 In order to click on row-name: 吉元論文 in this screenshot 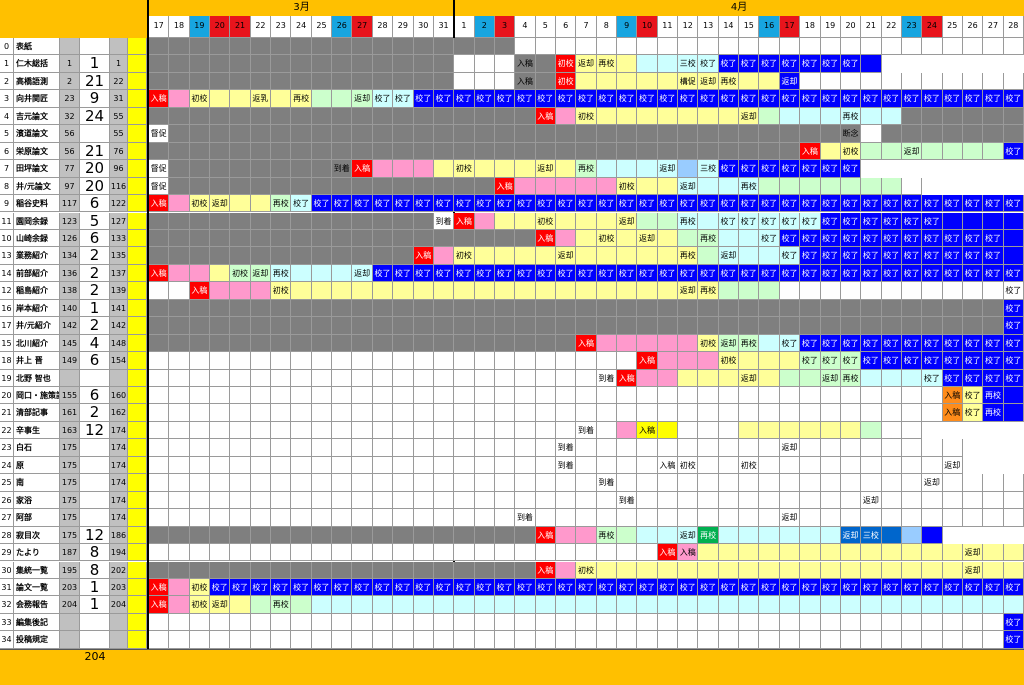, I will do `click(37, 116)`.